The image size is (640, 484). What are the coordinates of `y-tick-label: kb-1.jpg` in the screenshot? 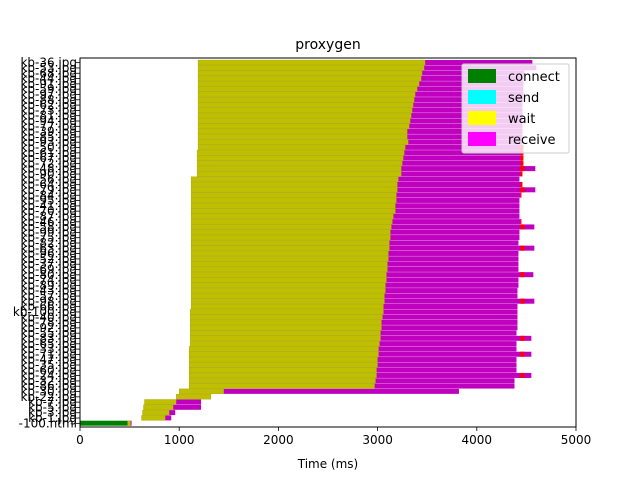 It's located at (52, 418).